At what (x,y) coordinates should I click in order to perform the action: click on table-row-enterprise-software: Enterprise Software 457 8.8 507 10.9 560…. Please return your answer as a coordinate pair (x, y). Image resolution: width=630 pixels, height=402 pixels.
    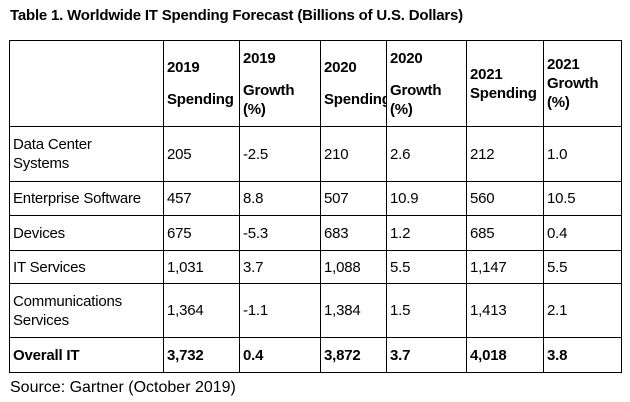
    Looking at the image, I should click on (315, 198).